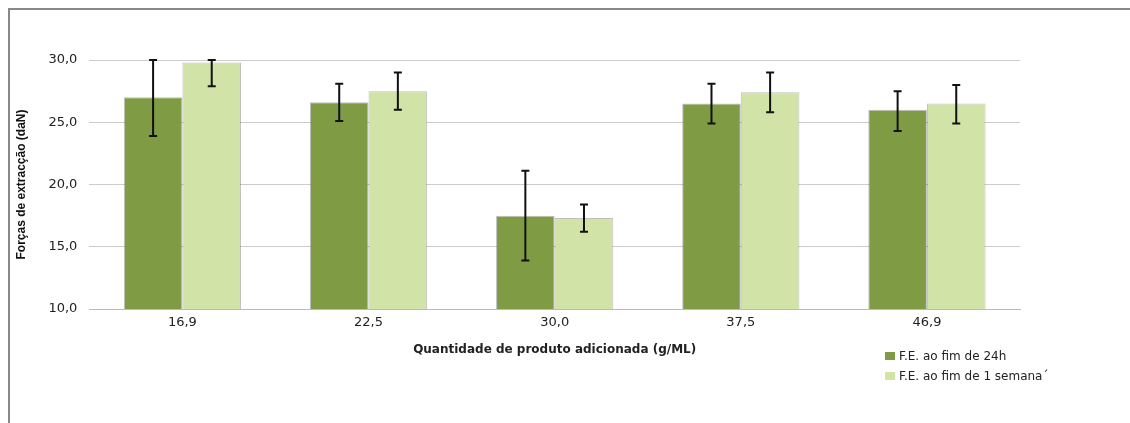 This screenshot has width=1130, height=423. I want to click on y-tick-label: 20,0, so click(63, 183).